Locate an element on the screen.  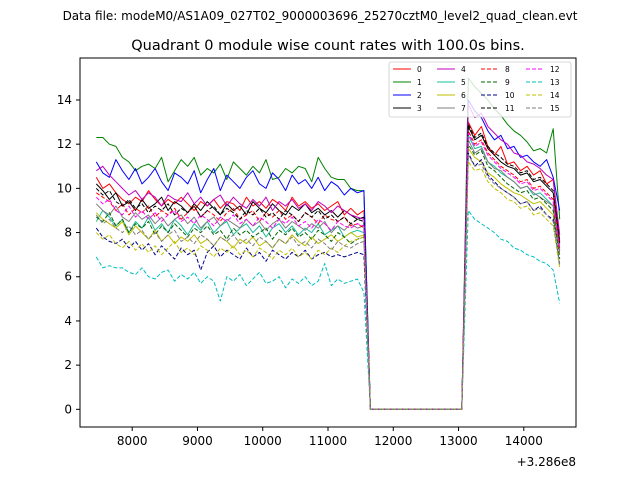
y-tick-label: 10 is located at coordinates (64, 188).